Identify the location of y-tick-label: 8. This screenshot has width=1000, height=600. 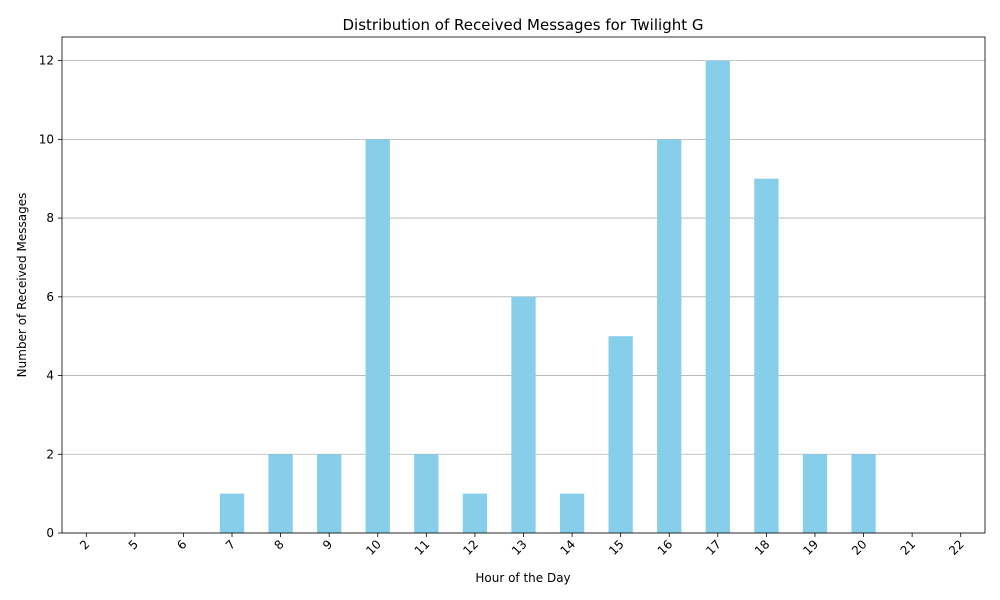
(50, 218).